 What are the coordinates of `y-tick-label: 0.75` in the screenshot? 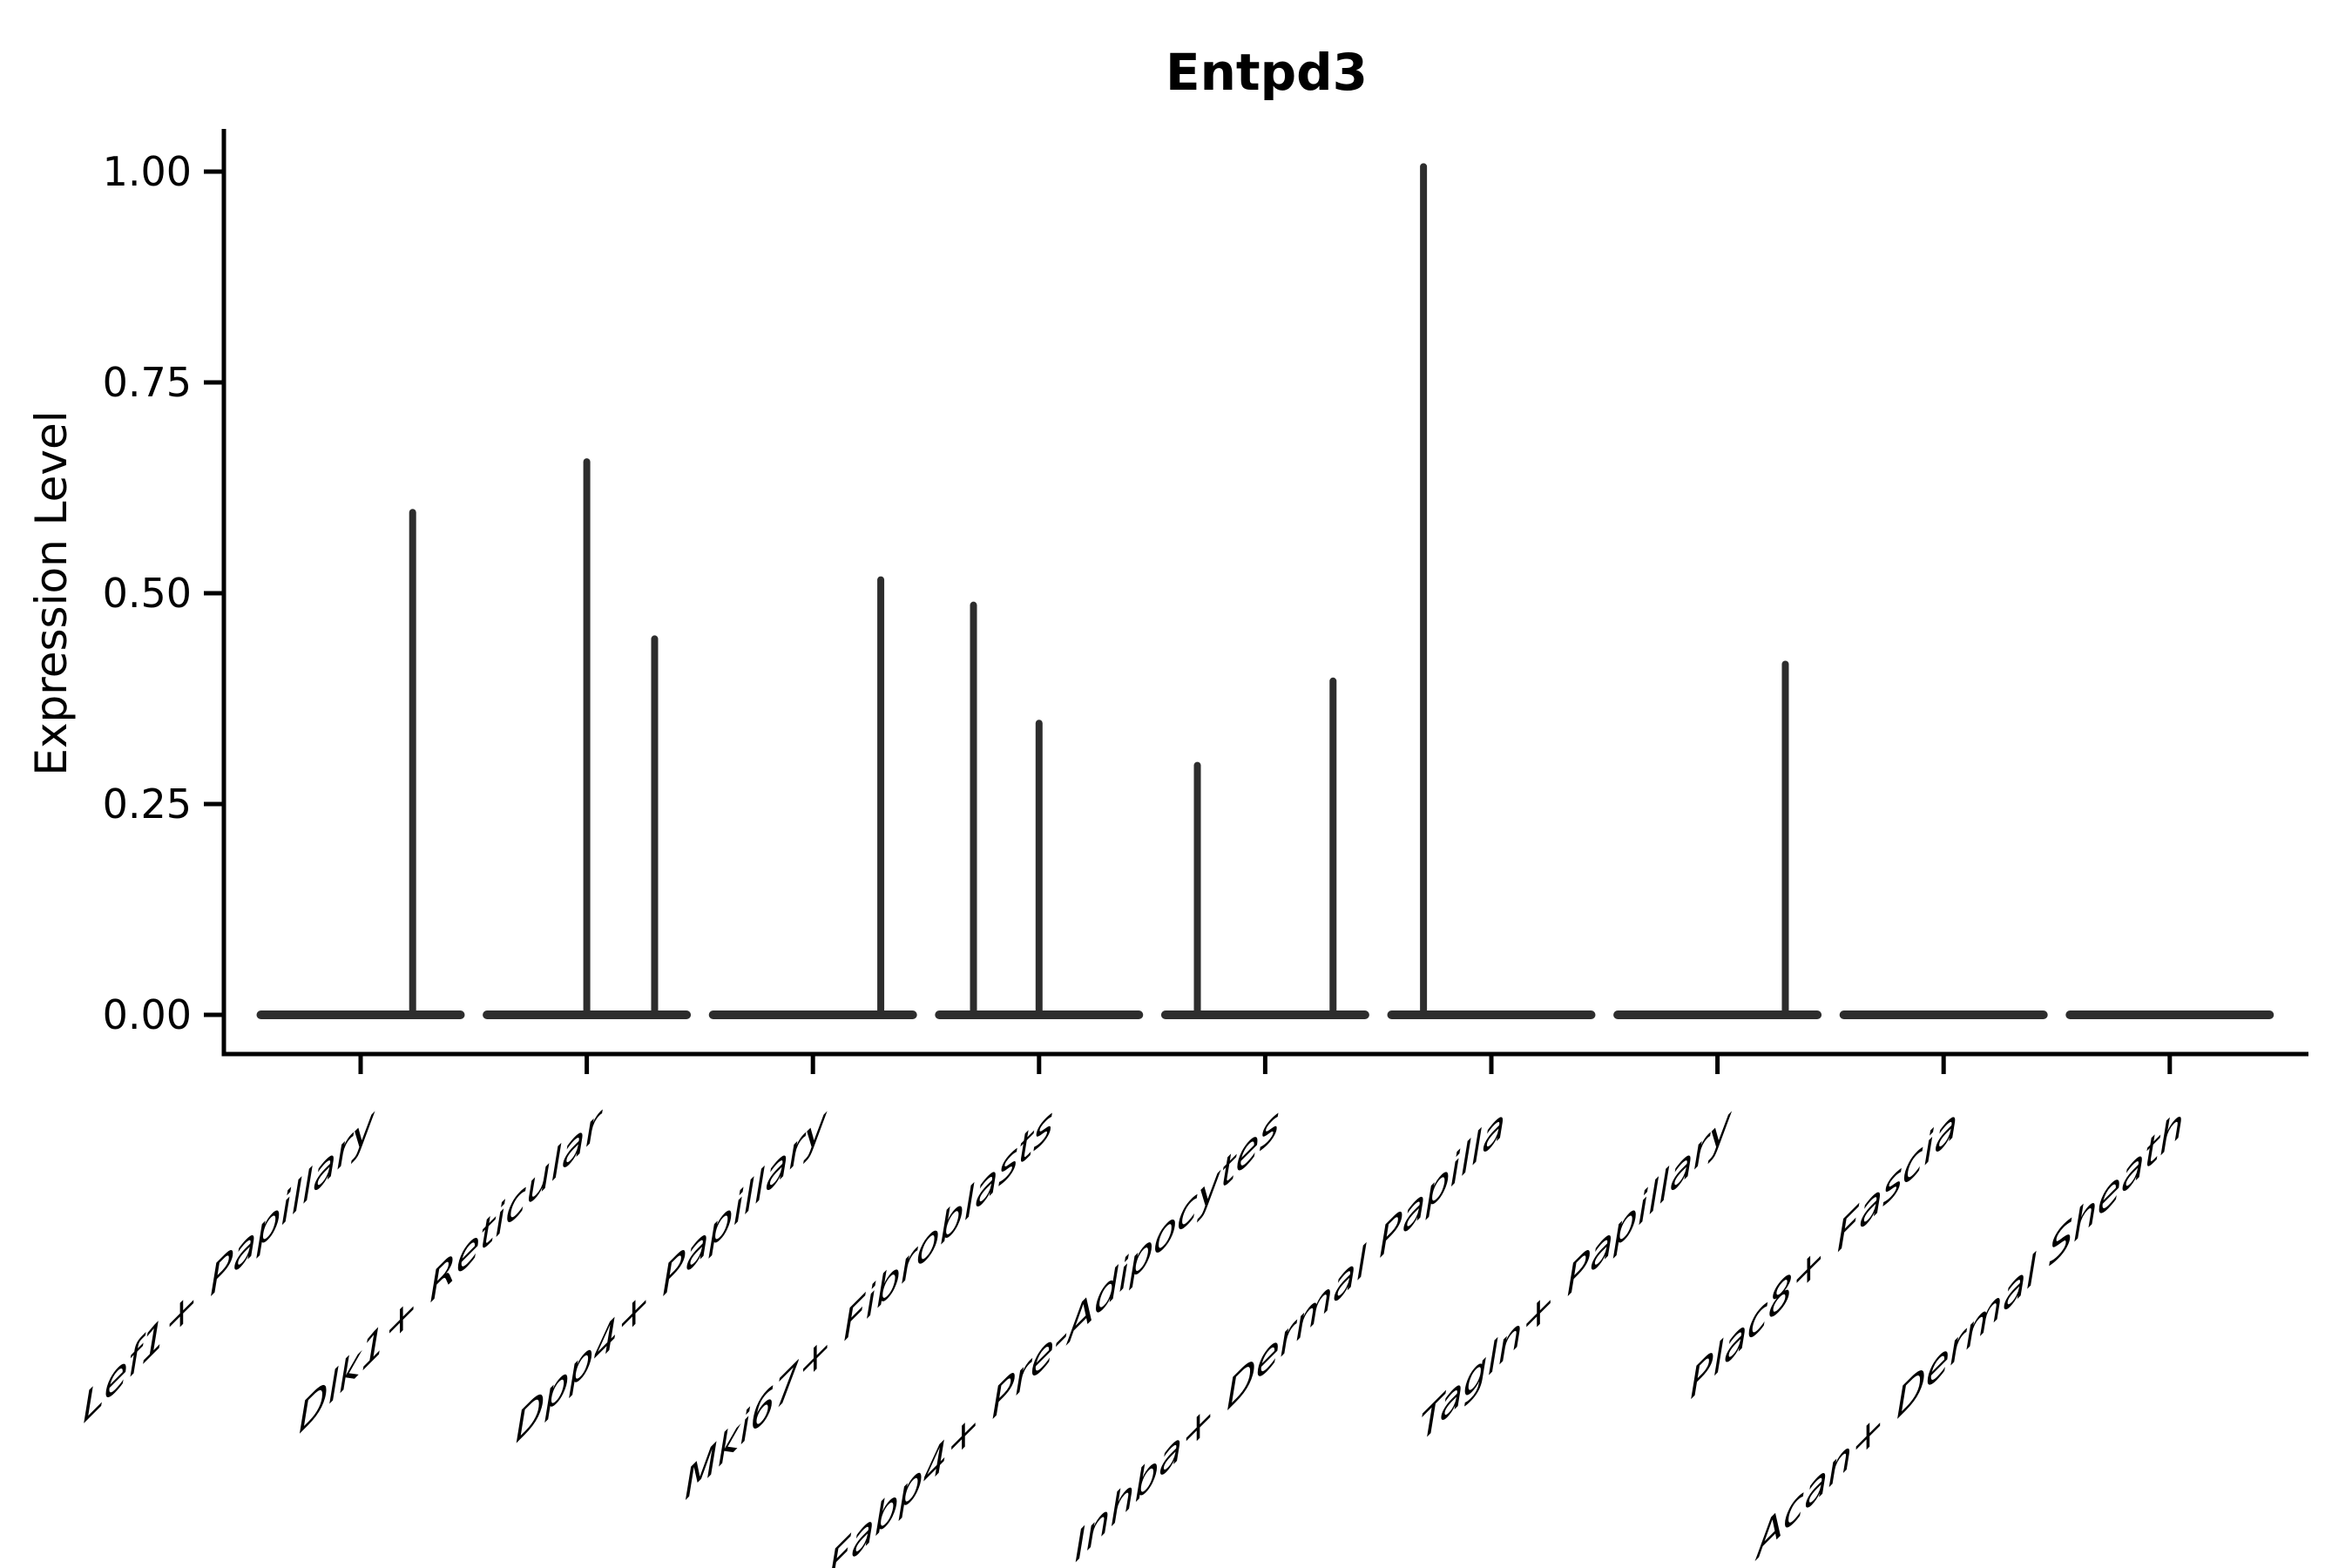 It's located at (147, 383).